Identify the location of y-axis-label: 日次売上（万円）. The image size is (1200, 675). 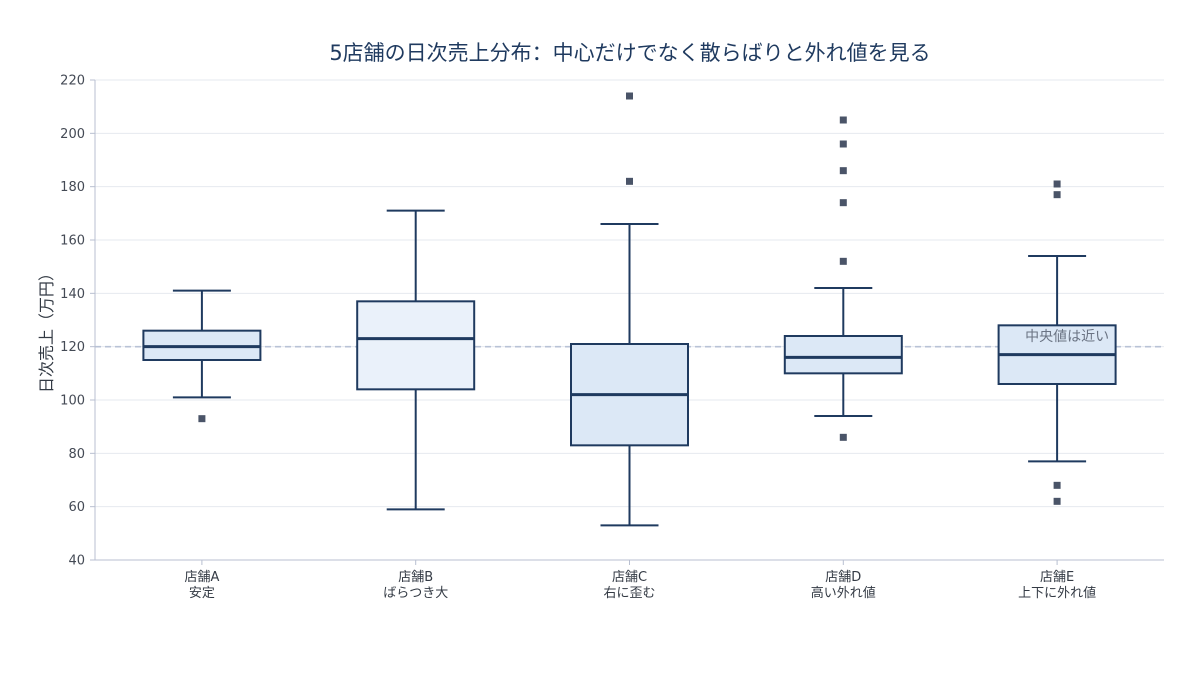
(46, 329).